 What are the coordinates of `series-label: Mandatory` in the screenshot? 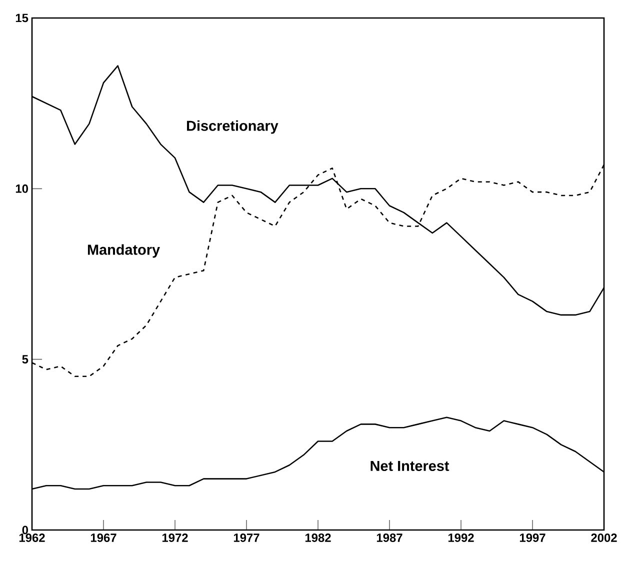 It's located at (124, 251).